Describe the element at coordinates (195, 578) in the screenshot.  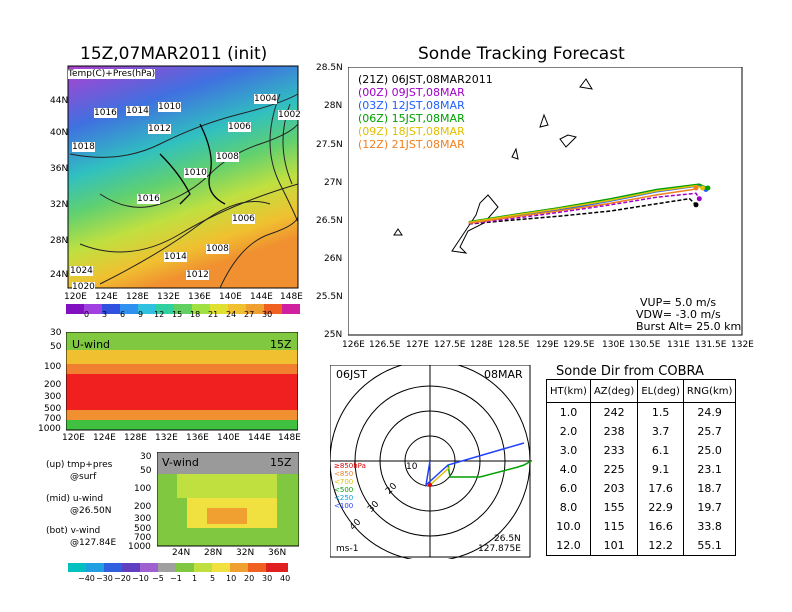
I see `colorbar-tick: 1` at that location.